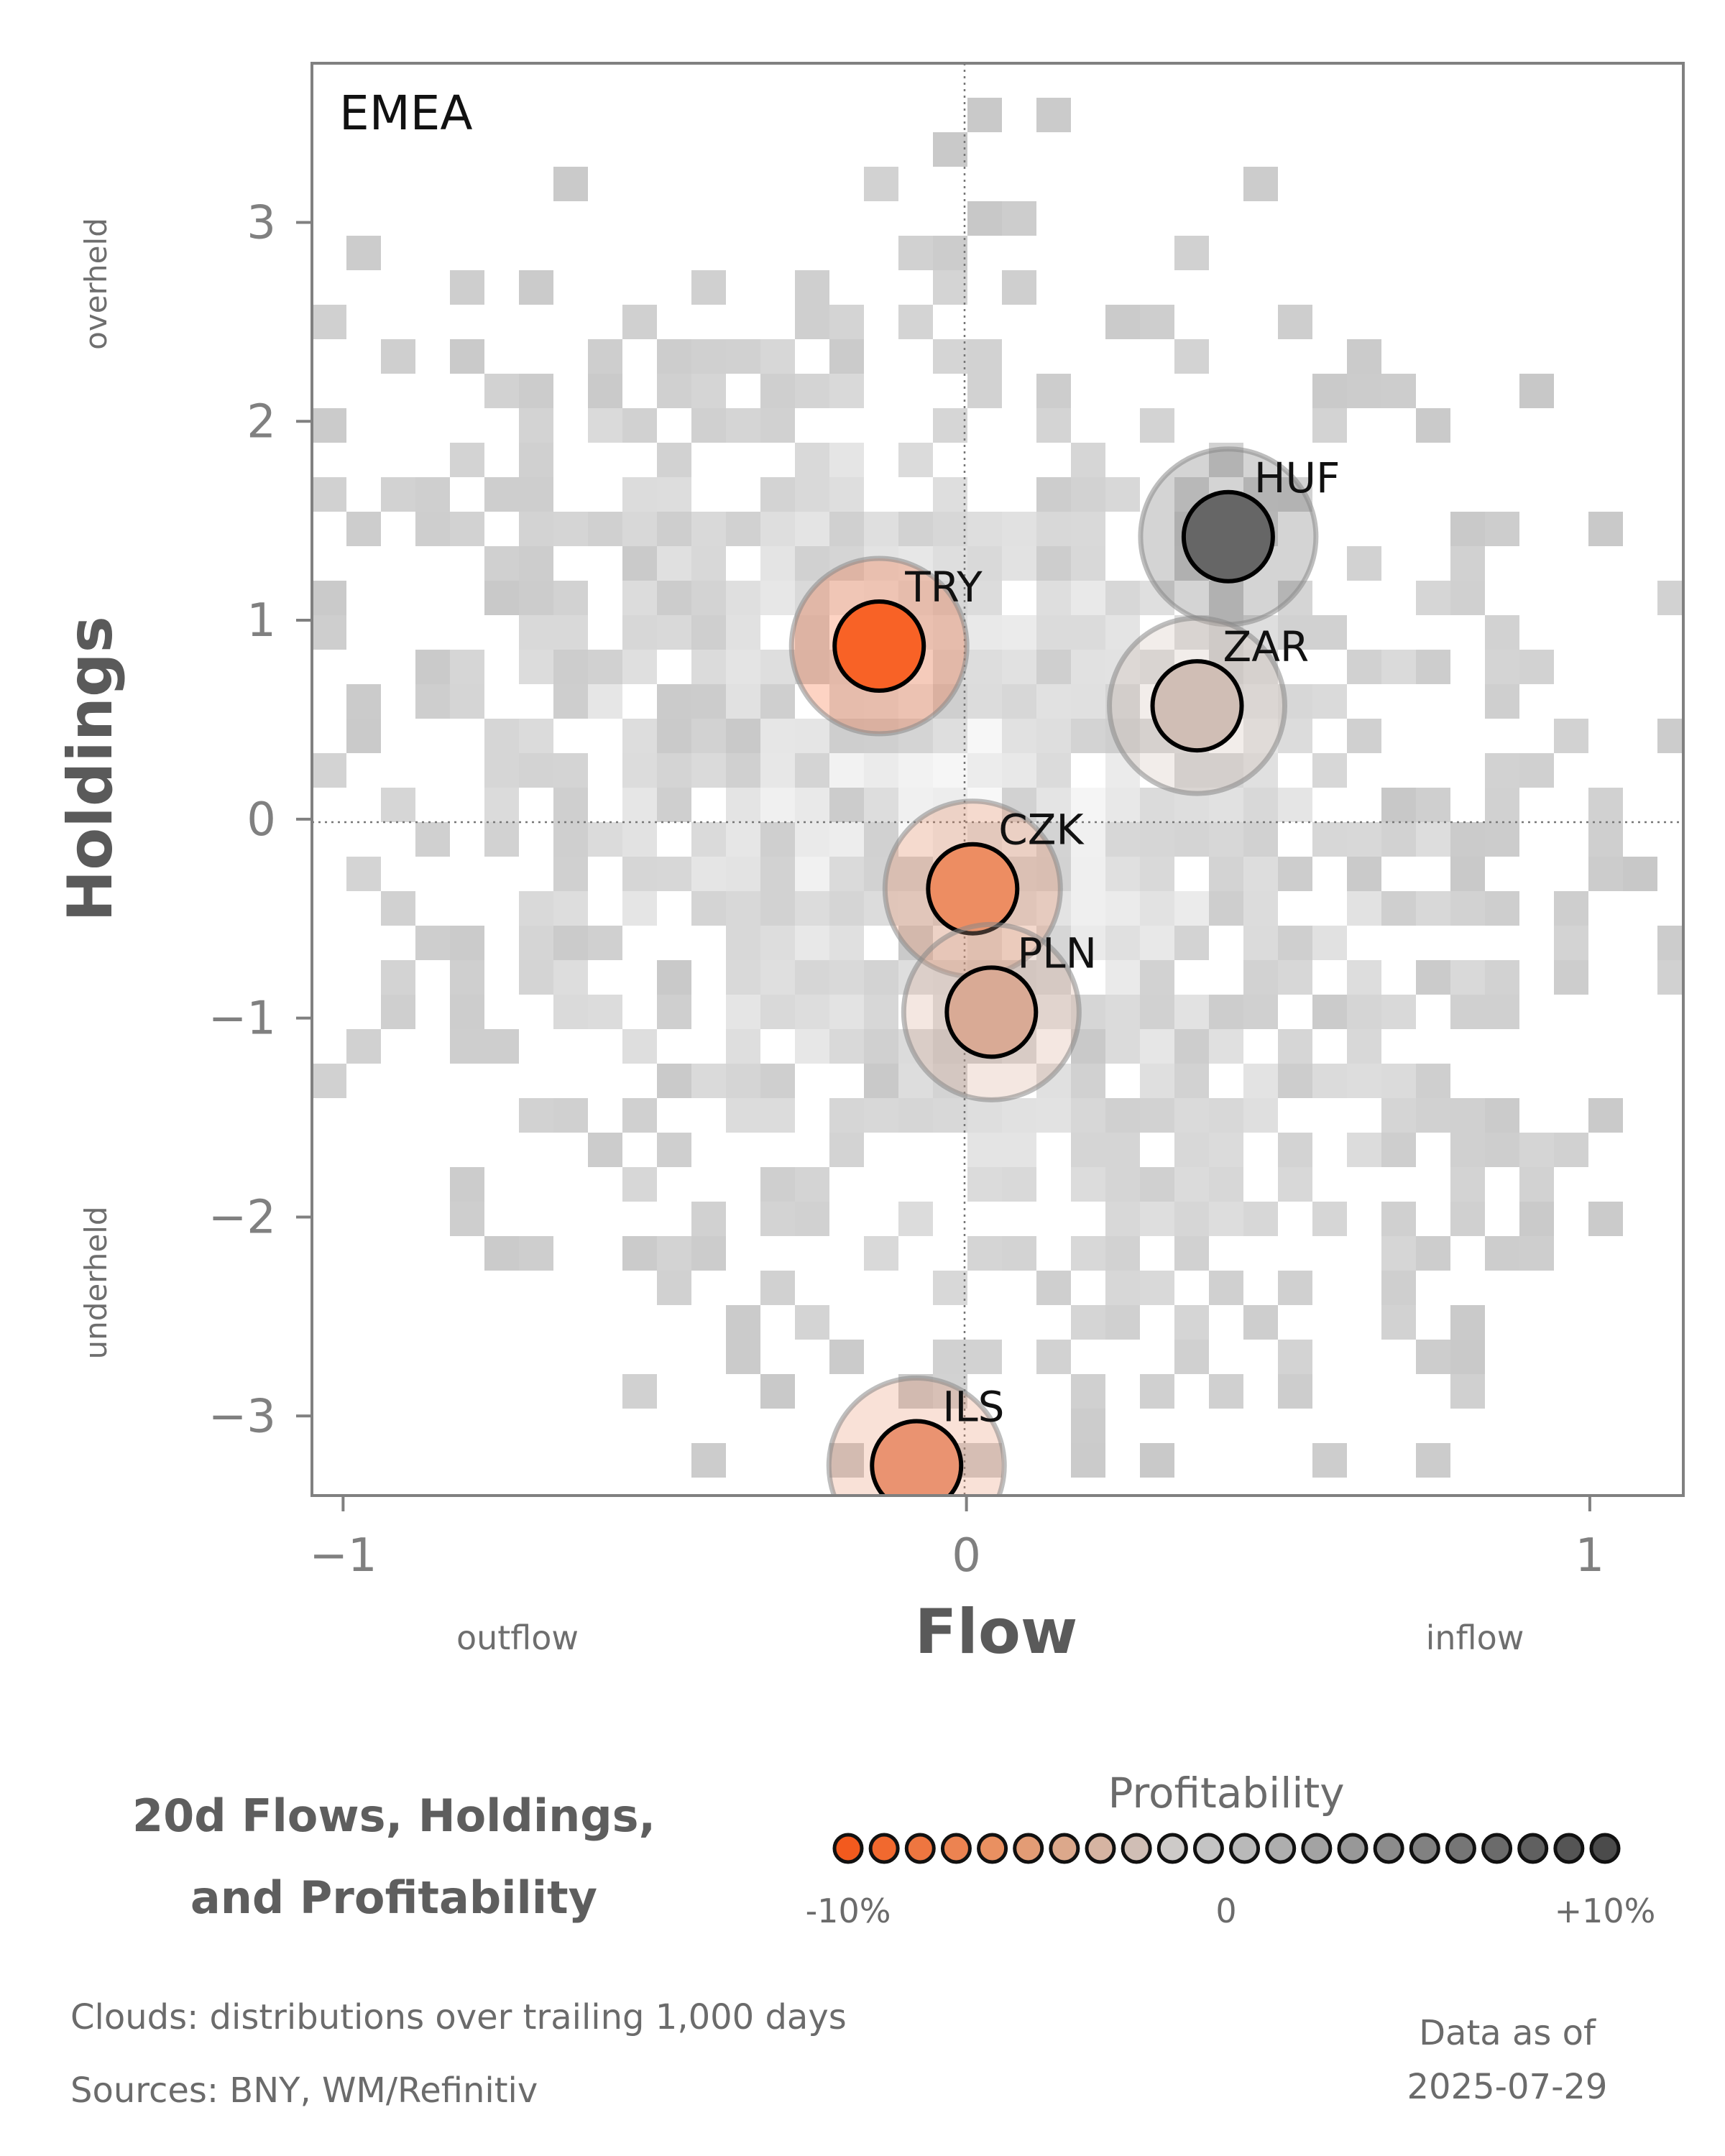 The width and height of the screenshot is (1725, 2156). What do you see at coordinates (260, 819) in the screenshot?
I see `y-axis-ticks: 3 2 1 0 −1 −2 −3` at bounding box center [260, 819].